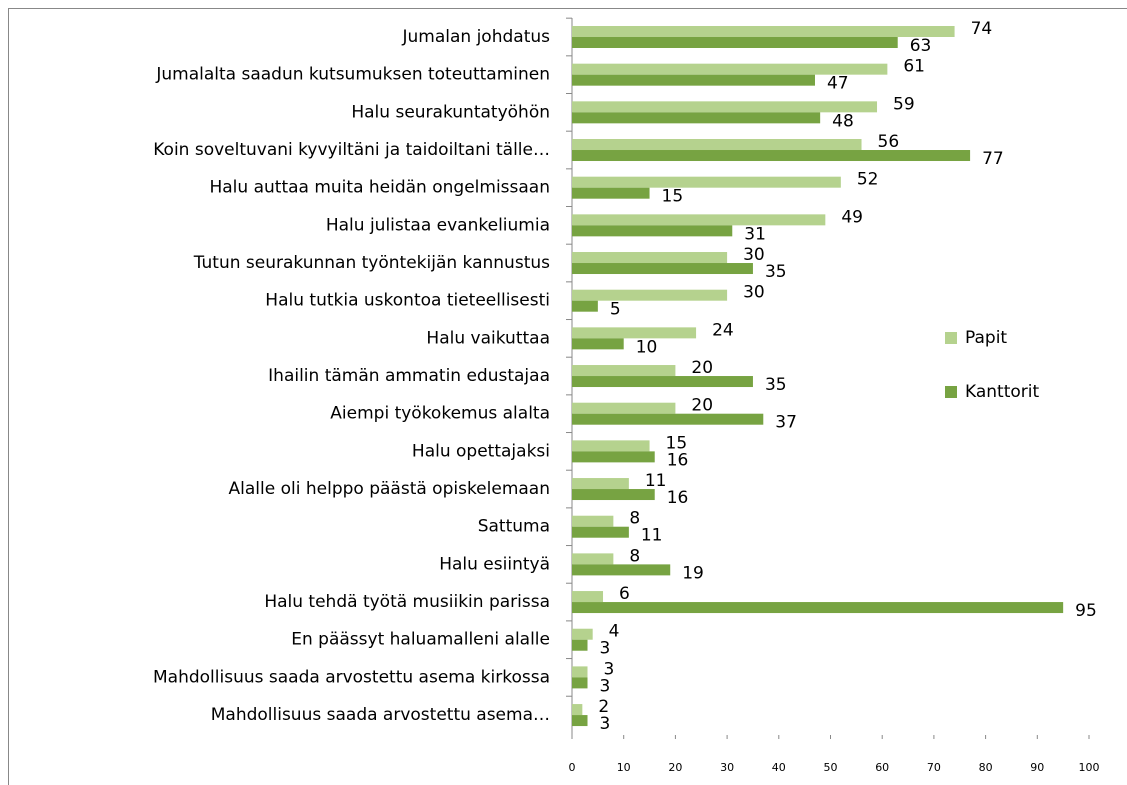 Image resolution: width=1127 pixels, height=785 pixels. Describe the element at coordinates (986, 338) in the screenshot. I see `legend-label: Papit` at that location.